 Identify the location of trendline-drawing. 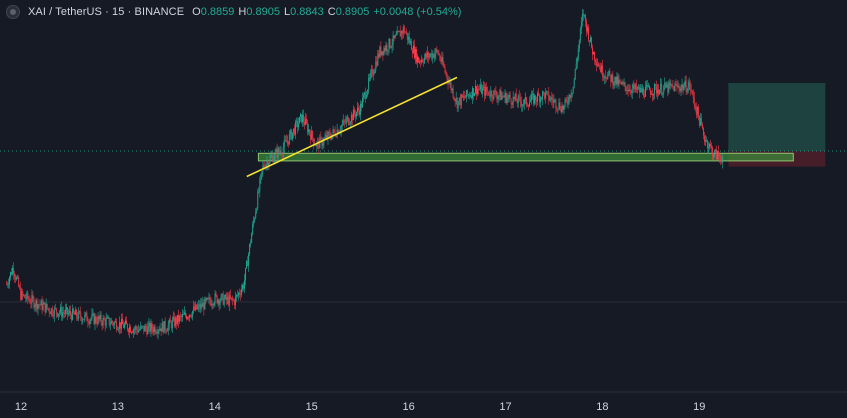
(352, 127).